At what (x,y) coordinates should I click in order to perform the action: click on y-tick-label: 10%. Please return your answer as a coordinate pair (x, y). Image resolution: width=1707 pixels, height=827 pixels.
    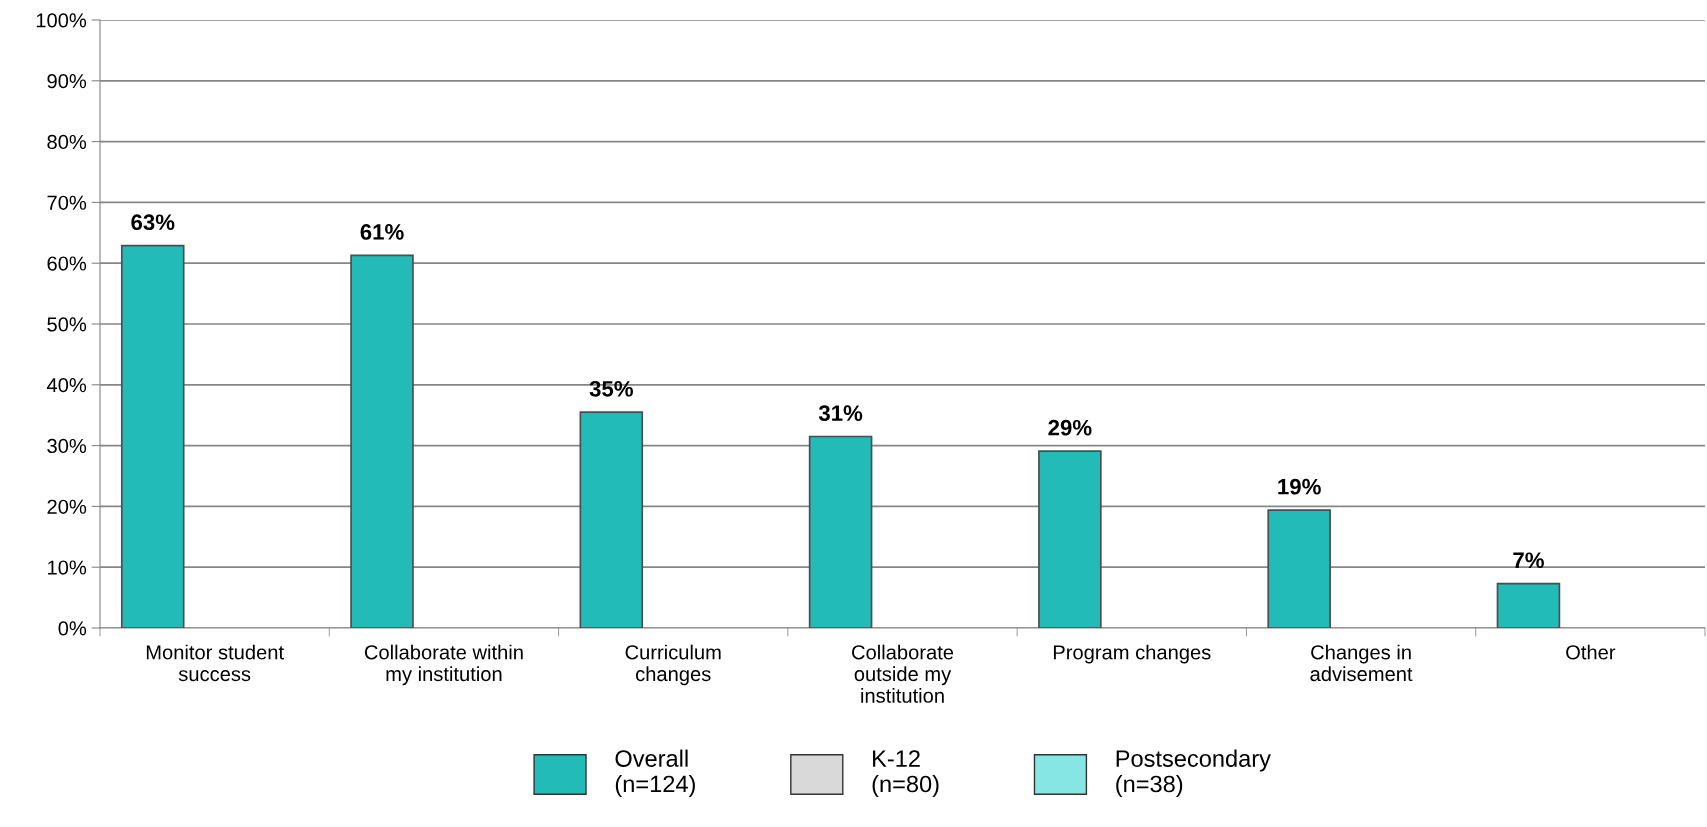
    Looking at the image, I should click on (67, 567).